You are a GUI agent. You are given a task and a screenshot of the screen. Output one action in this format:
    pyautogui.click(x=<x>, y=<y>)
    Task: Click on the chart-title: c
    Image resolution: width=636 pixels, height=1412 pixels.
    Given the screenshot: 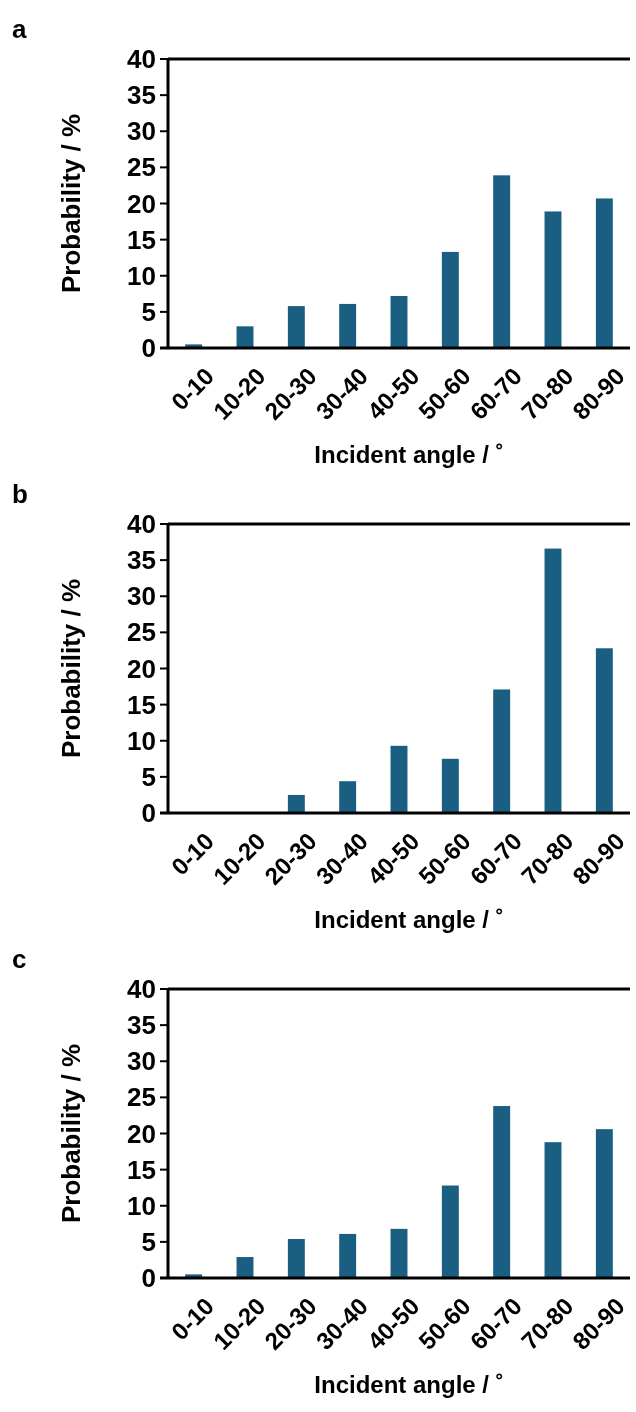 What is the action you would take?
    pyautogui.click(x=19, y=959)
    